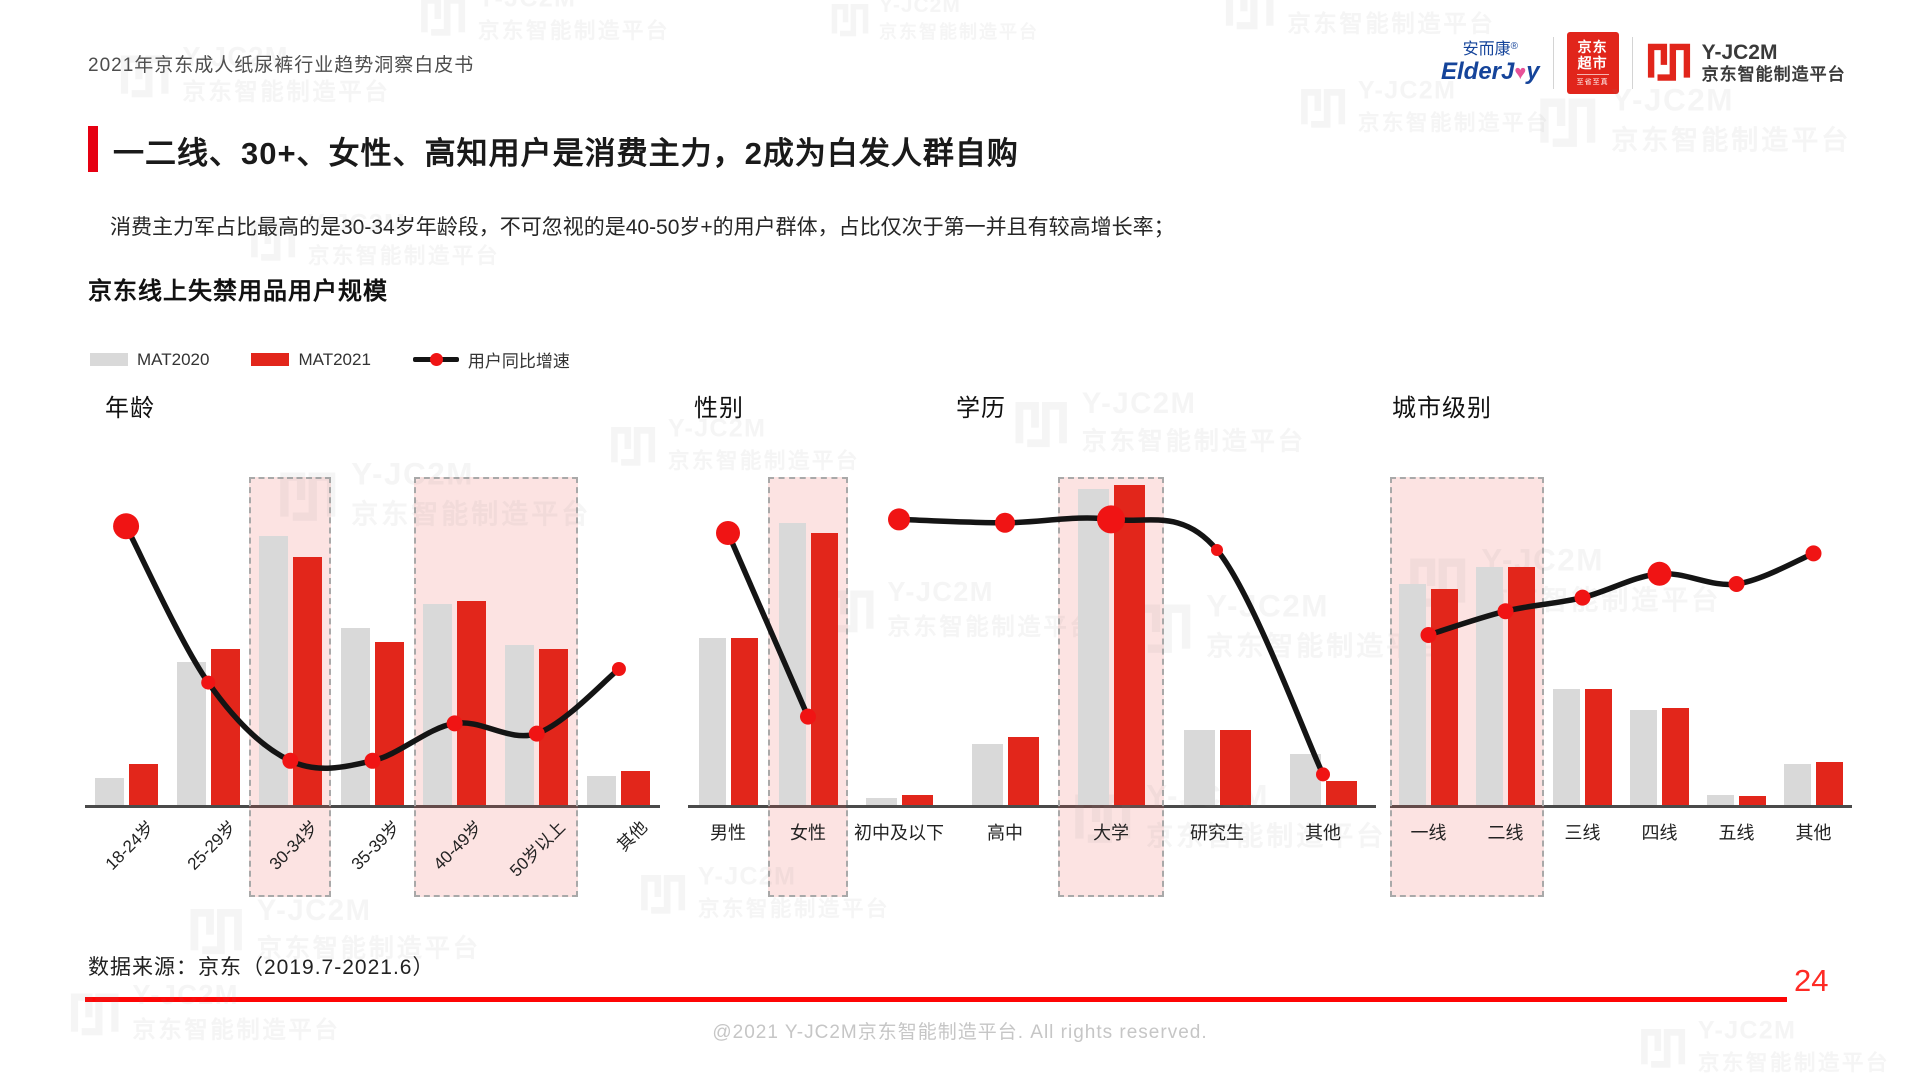 This screenshot has height=1080, width=1920. What do you see at coordinates (1514, 46) in the screenshot?
I see `registered-mark: ®` at bounding box center [1514, 46].